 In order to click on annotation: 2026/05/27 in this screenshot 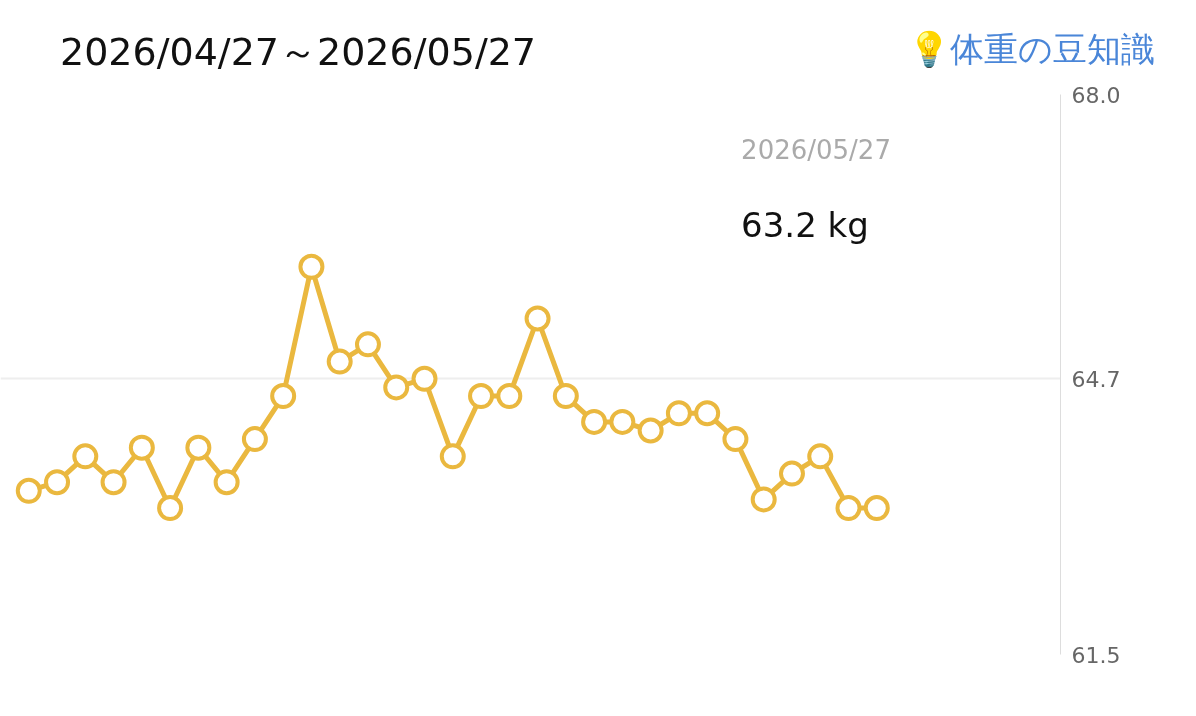, I will do `click(816, 149)`.